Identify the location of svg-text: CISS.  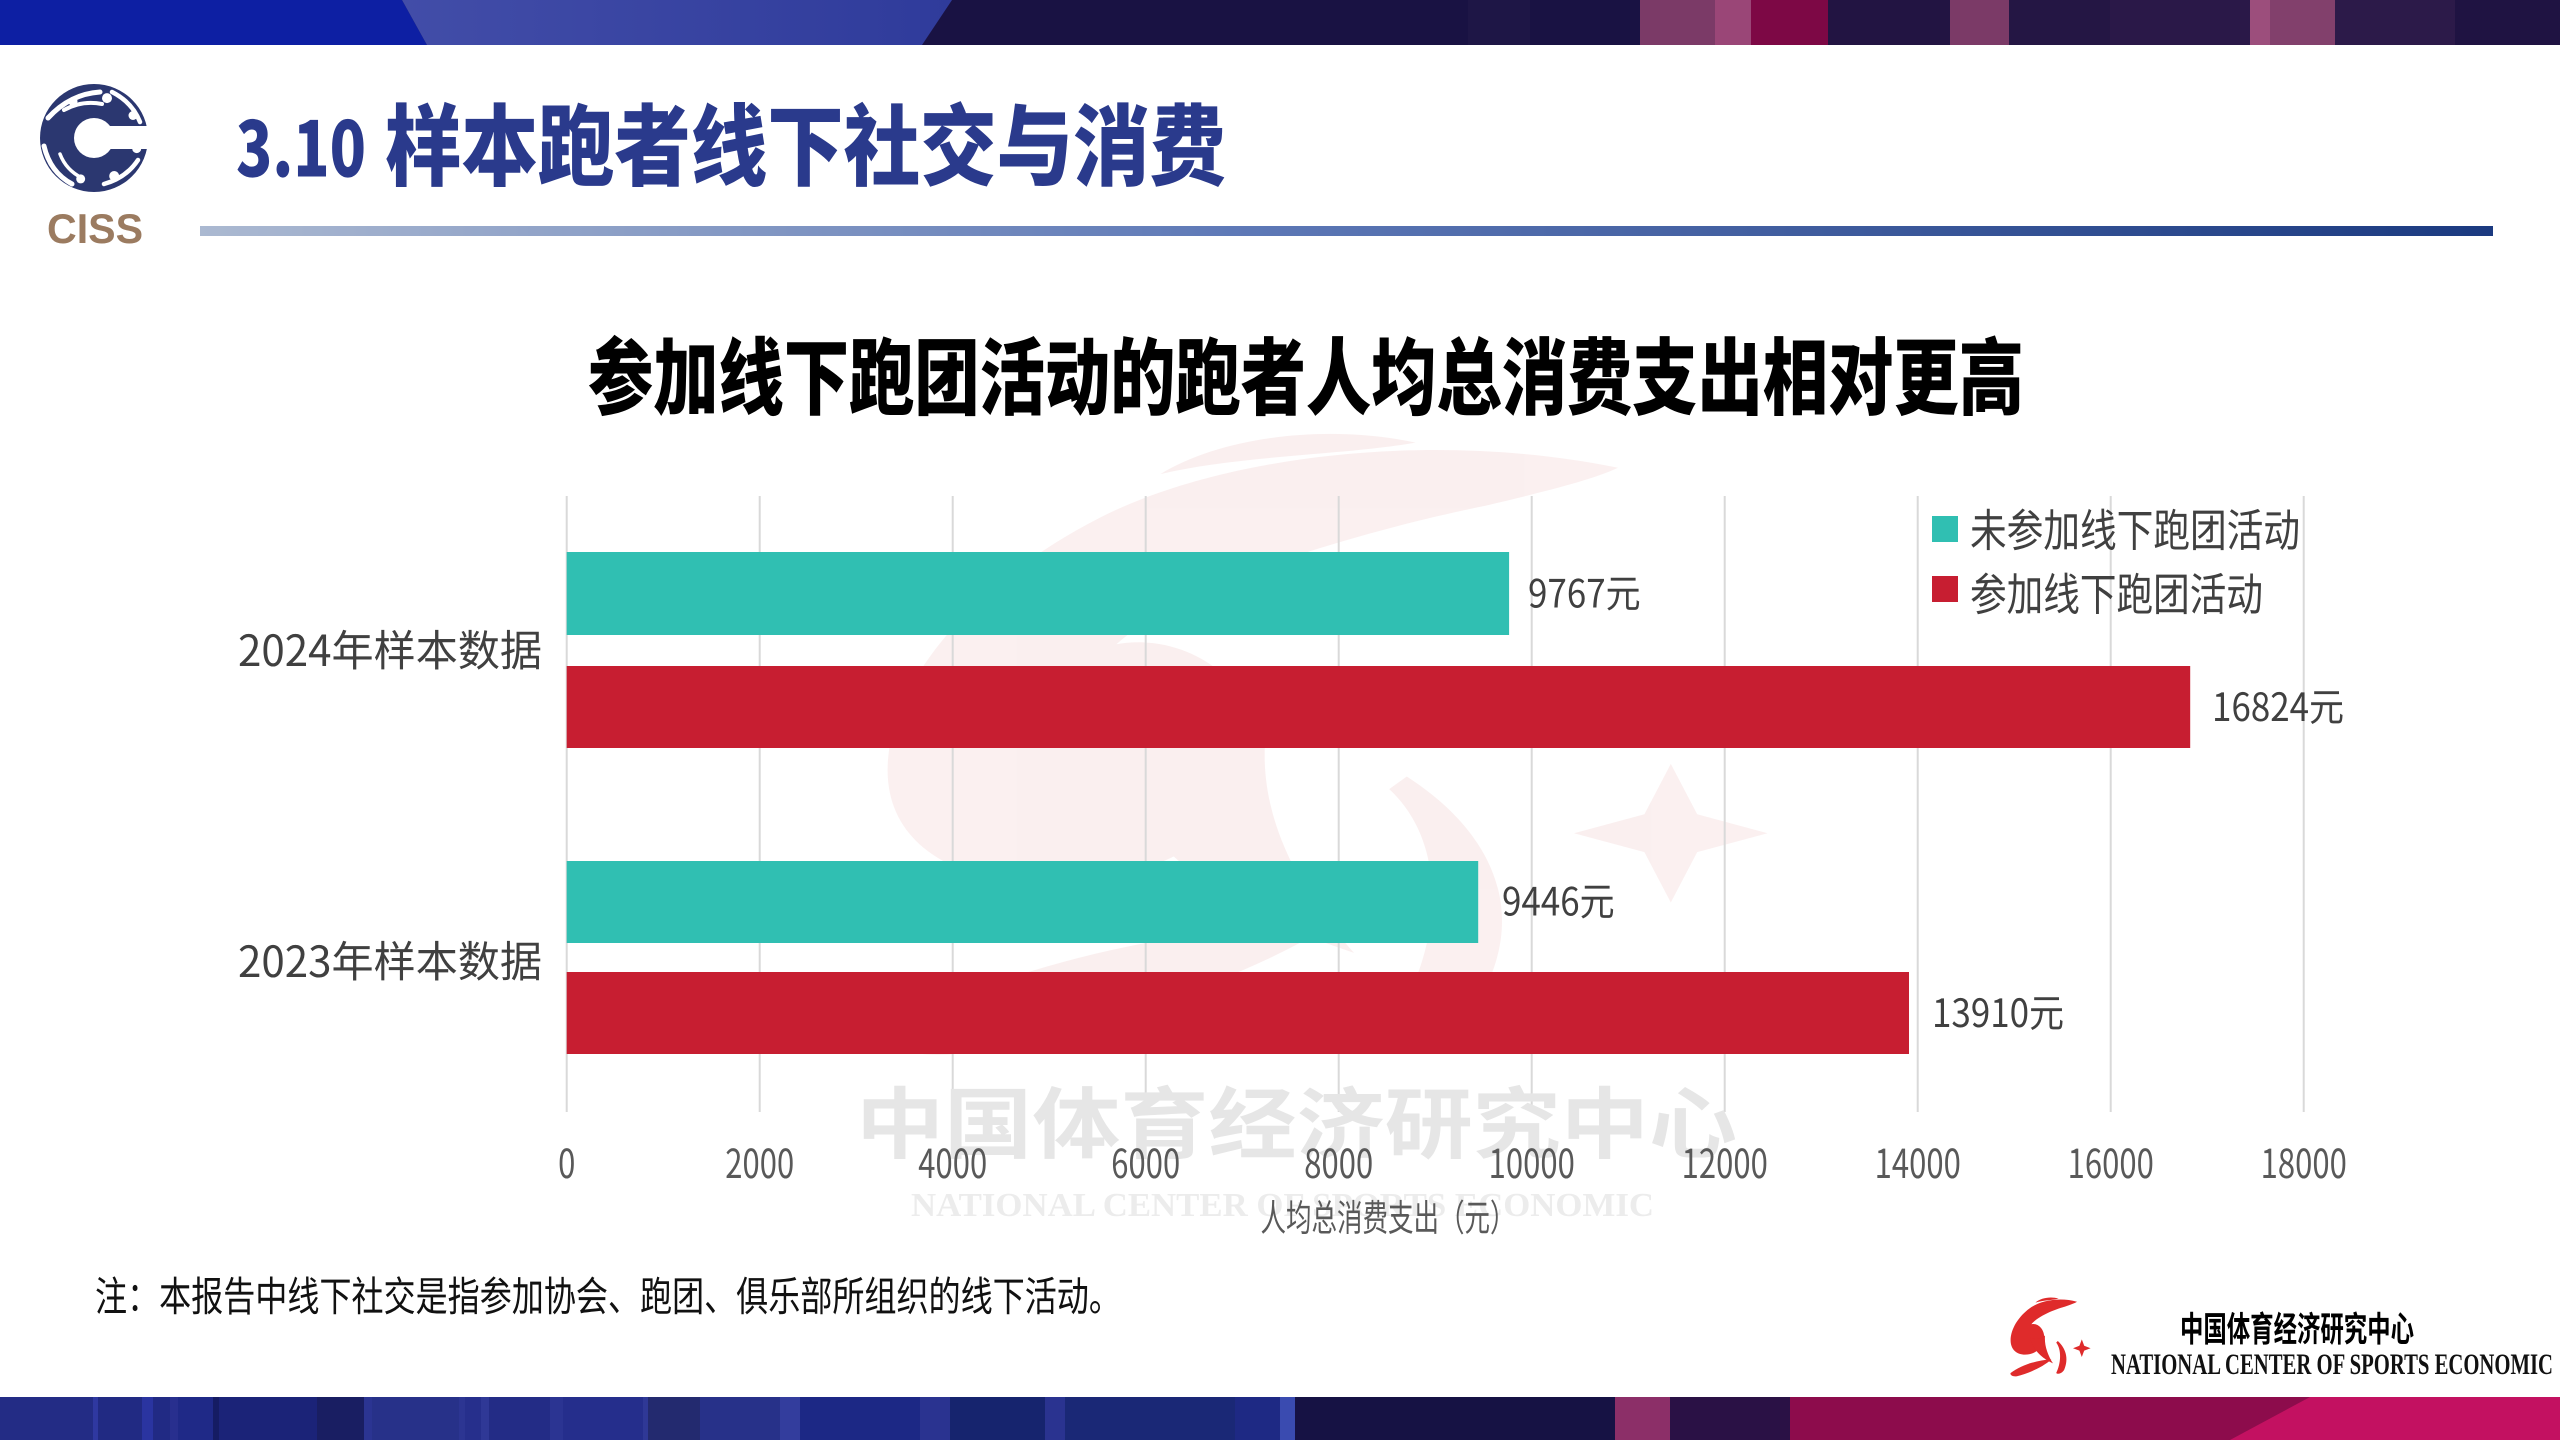
(95, 228).